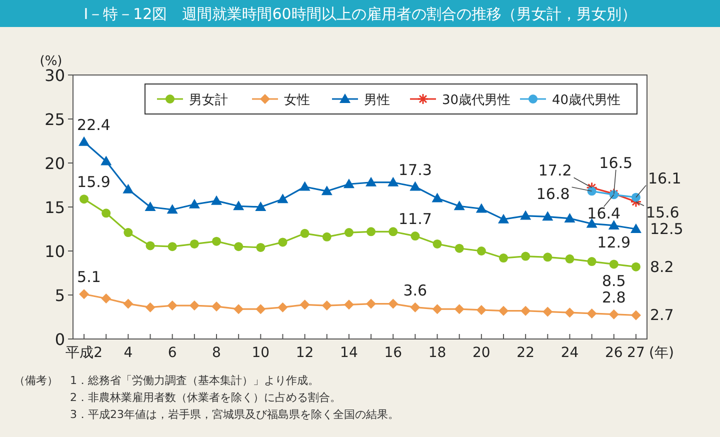  Describe the element at coordinates (216, 353) in the screenshot. I see `x-tick-label: 8` at that location.